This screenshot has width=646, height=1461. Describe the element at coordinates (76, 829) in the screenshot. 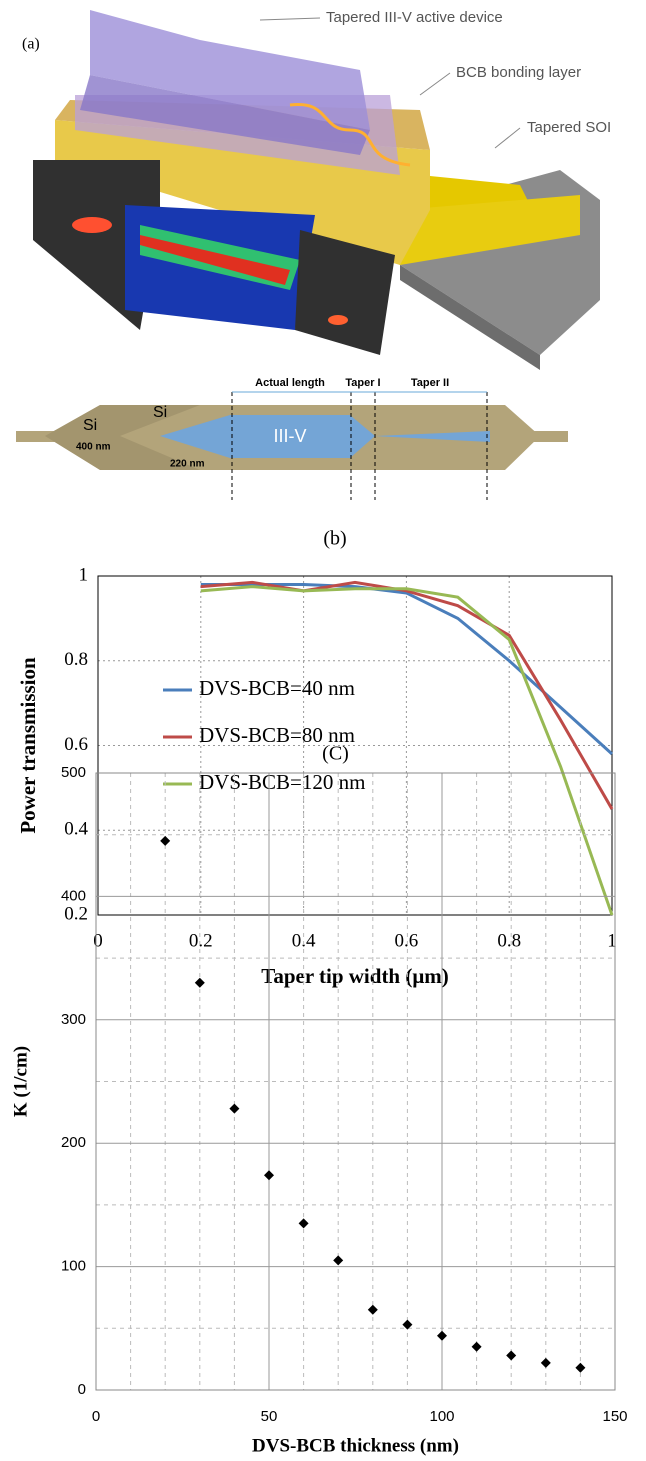

I see `y-tick-label: 0.4` at that location.